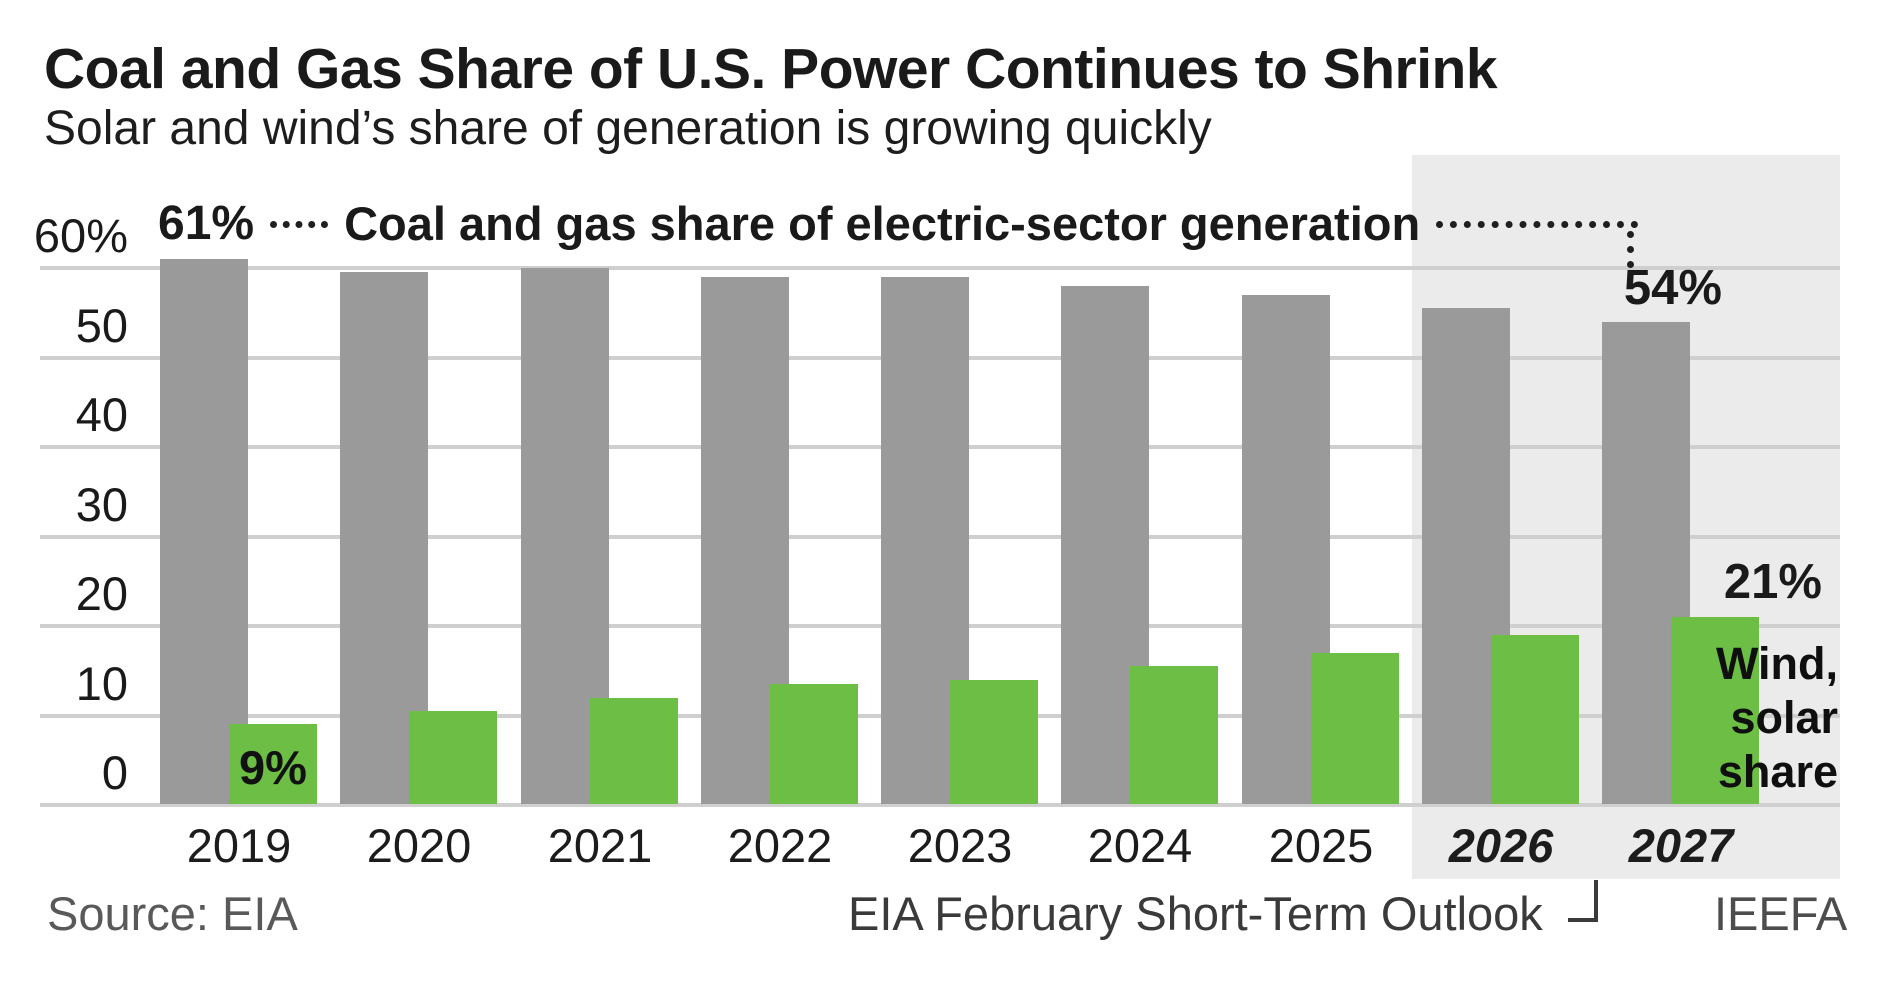 This screenshot has width=1883, height=984. What do you see at coordinates (80, 235) in the screenshot?
I see `y-axis-label-60: 60%` at bounding box center [80, 235].